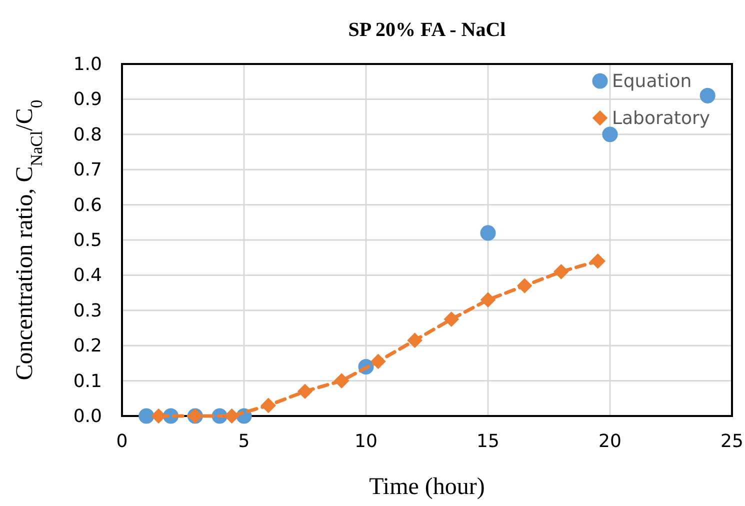  What do you see at coordinates (427, 487) in the screenshot?
I see `x-axis-title: Time (hour)` at bounding box center [427, 487].